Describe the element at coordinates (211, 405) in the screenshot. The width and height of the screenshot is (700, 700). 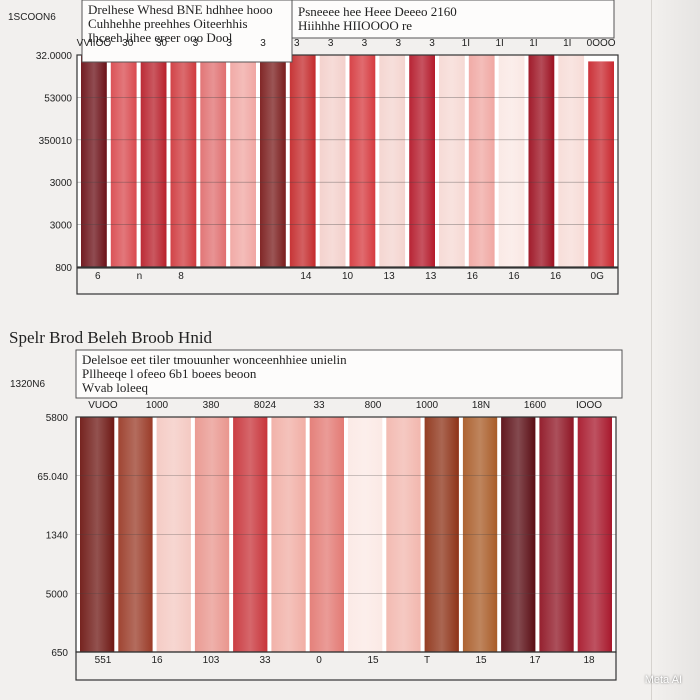
I see `top-tick-label: 380` at that location.